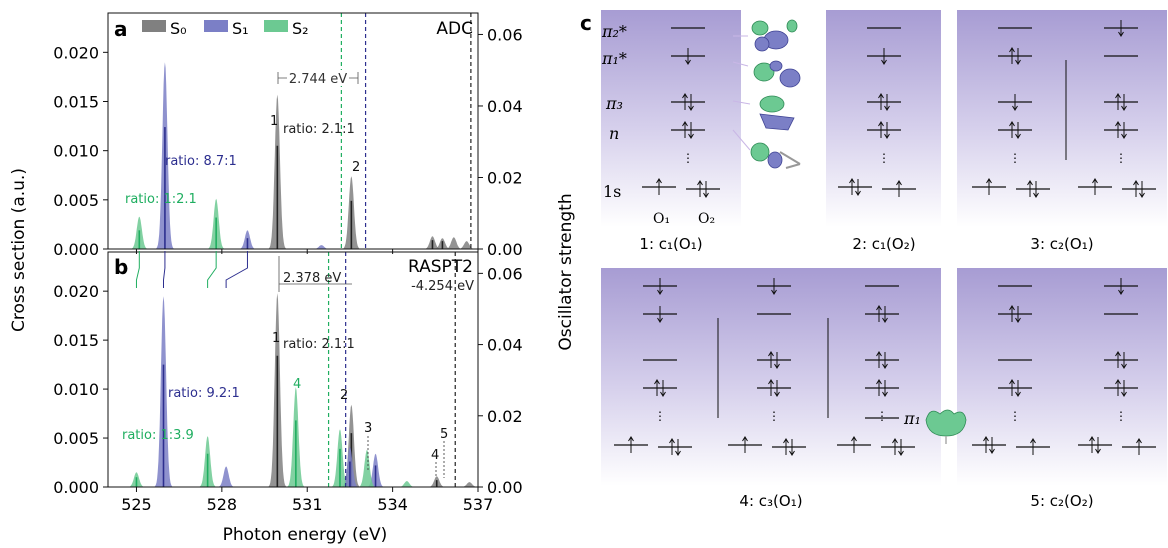 The image size is (1168, 548). What do you see at coordinates (505, 487) in the screenshot?
I see `ytick-right-label-b-0: 0.00` at bounding box center [505, 487].